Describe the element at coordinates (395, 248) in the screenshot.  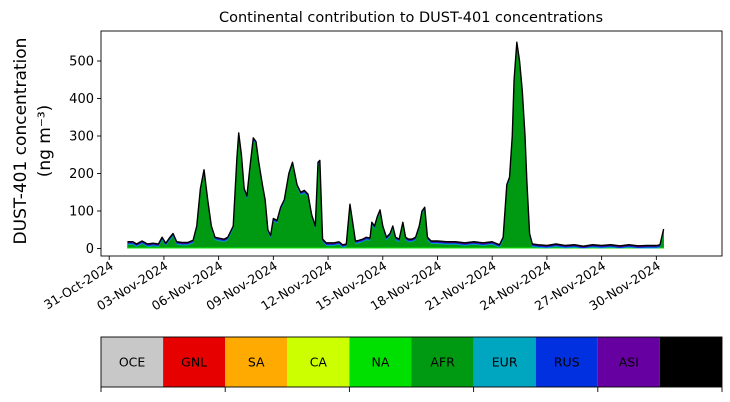
I see `area-na` at that location.